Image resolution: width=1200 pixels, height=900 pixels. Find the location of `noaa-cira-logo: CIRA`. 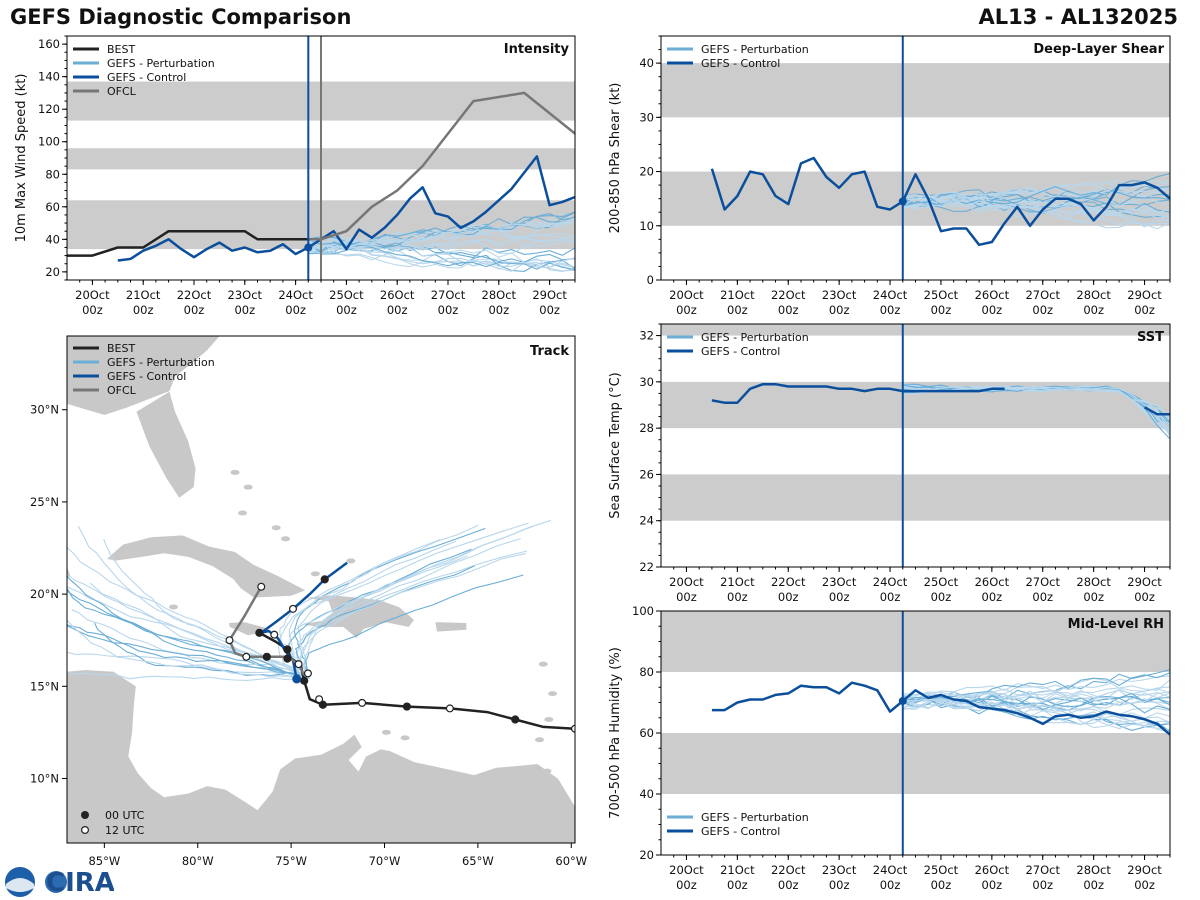

noaa-cira-logo: CIRA is located at coordinates (59, 882).